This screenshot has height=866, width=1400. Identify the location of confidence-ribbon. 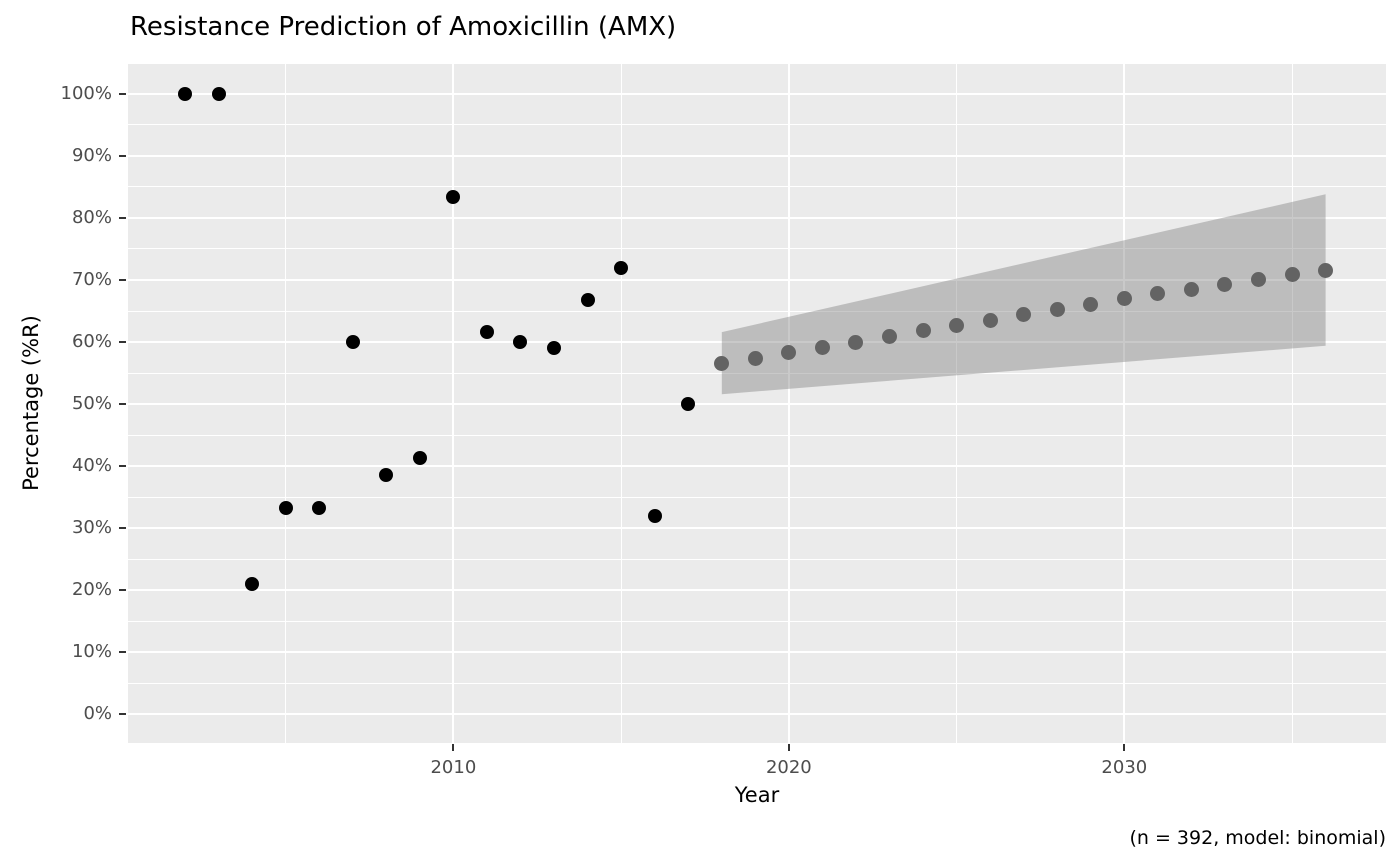
(1023, 294).